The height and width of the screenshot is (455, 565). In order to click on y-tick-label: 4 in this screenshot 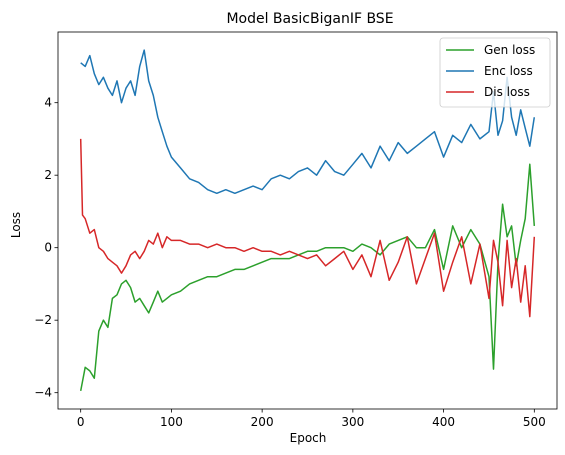, I will do `click(48, 103)`.